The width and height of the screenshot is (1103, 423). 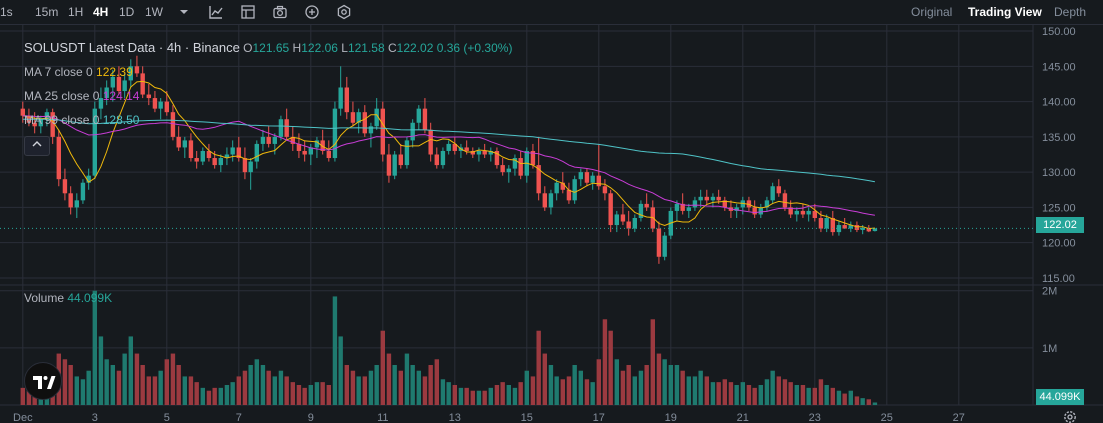 What do you see at coordinates (280, 12) in the screenshot?
I see `camera-icon` at bounding box center [280, 12].